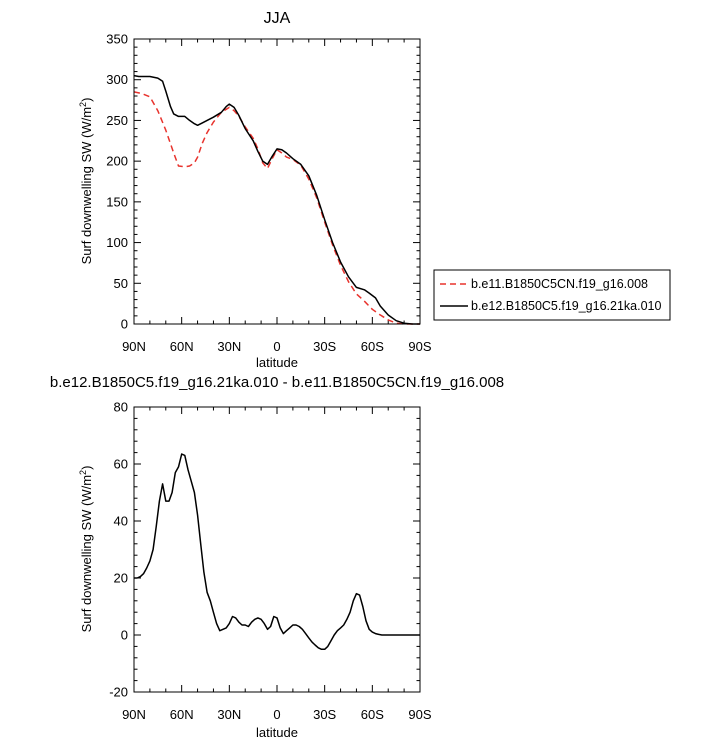  I want to click on y-tick-label: 20, so click(121, 578).